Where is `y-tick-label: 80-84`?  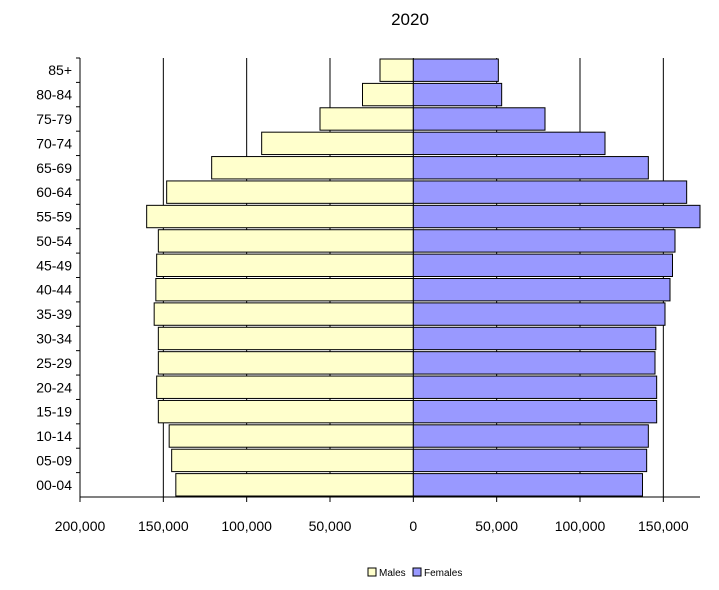
y-tick-label: 80-84 is located at coordinates (54, 95).